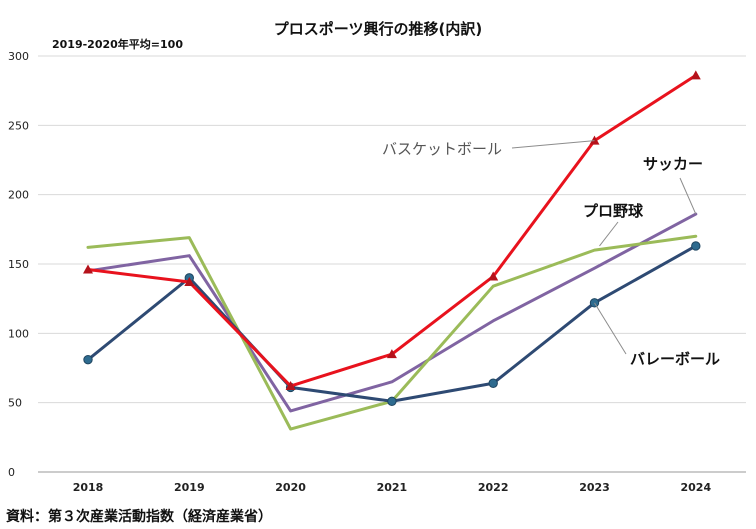 This screenshot has height=529, width=756. Describe the element at coordinates (594, 487) in the screenshot. I see `x-tick-label: 2023` at that location.